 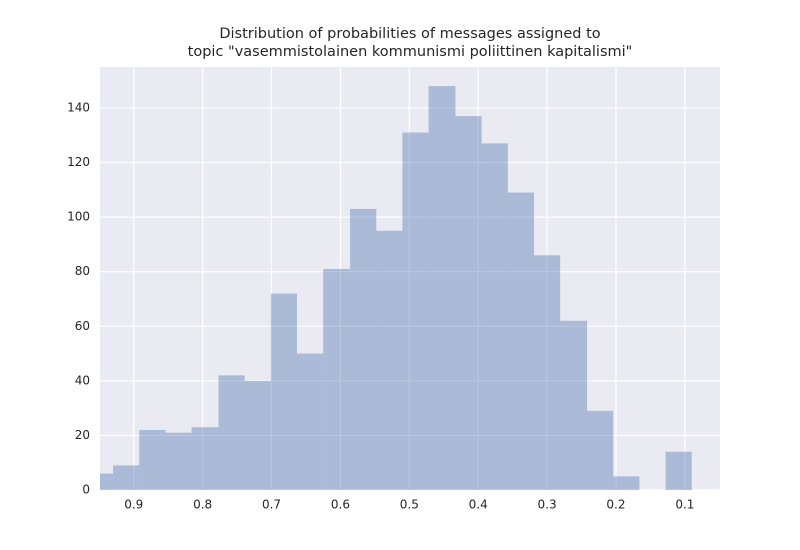 What do you see at coordinates (86, 490) in the screenshot?
I see `y-tick-label: 0` at bounding box center [86, 490].